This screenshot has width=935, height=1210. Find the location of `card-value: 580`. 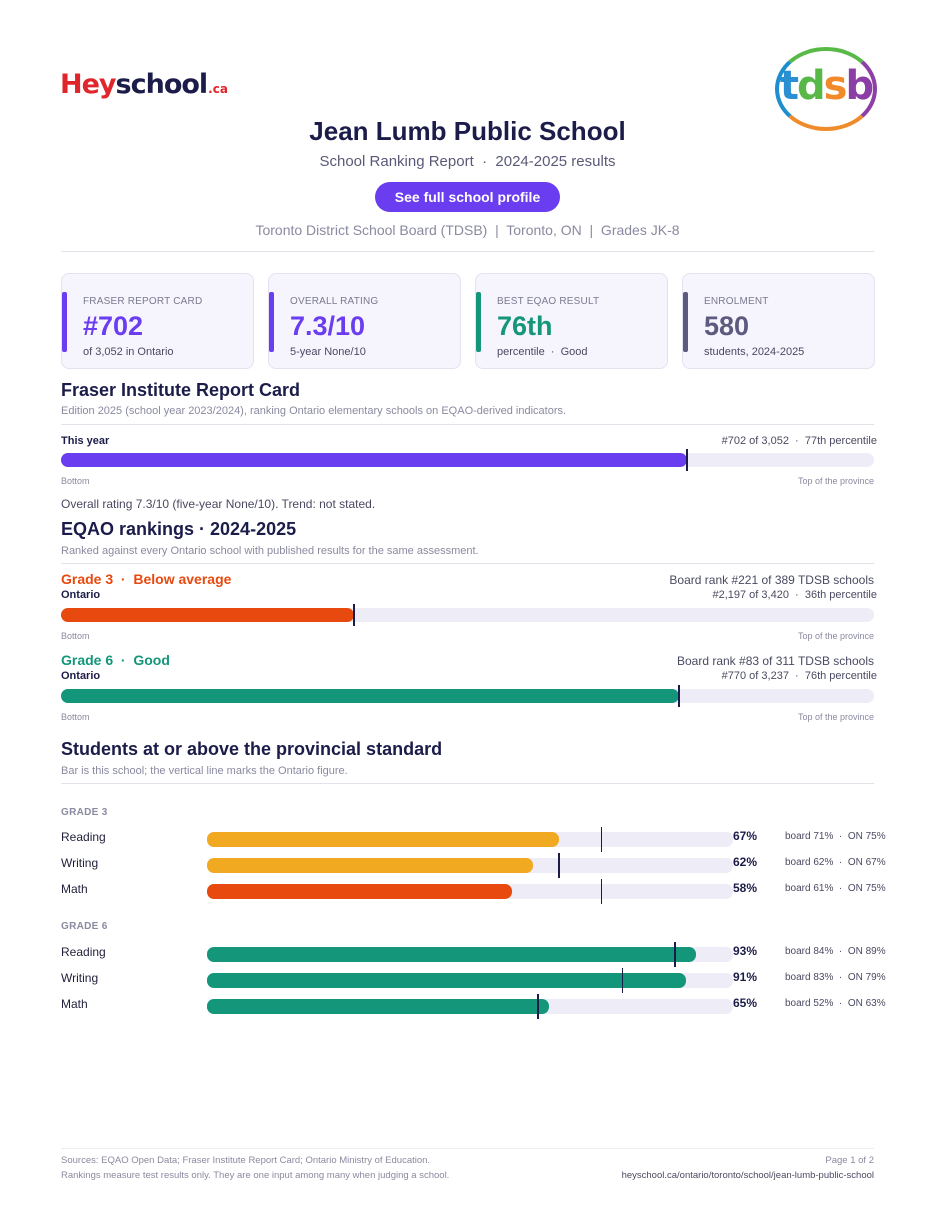

card-value: 580 is located at coordinates (727, 326).